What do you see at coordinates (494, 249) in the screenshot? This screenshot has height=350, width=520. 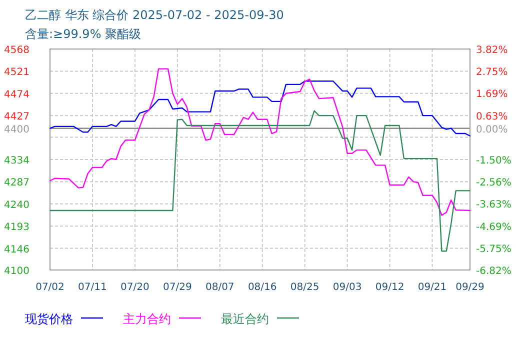 I see `y2-tick-label: -5.75%` at bounding box center [494, 249].